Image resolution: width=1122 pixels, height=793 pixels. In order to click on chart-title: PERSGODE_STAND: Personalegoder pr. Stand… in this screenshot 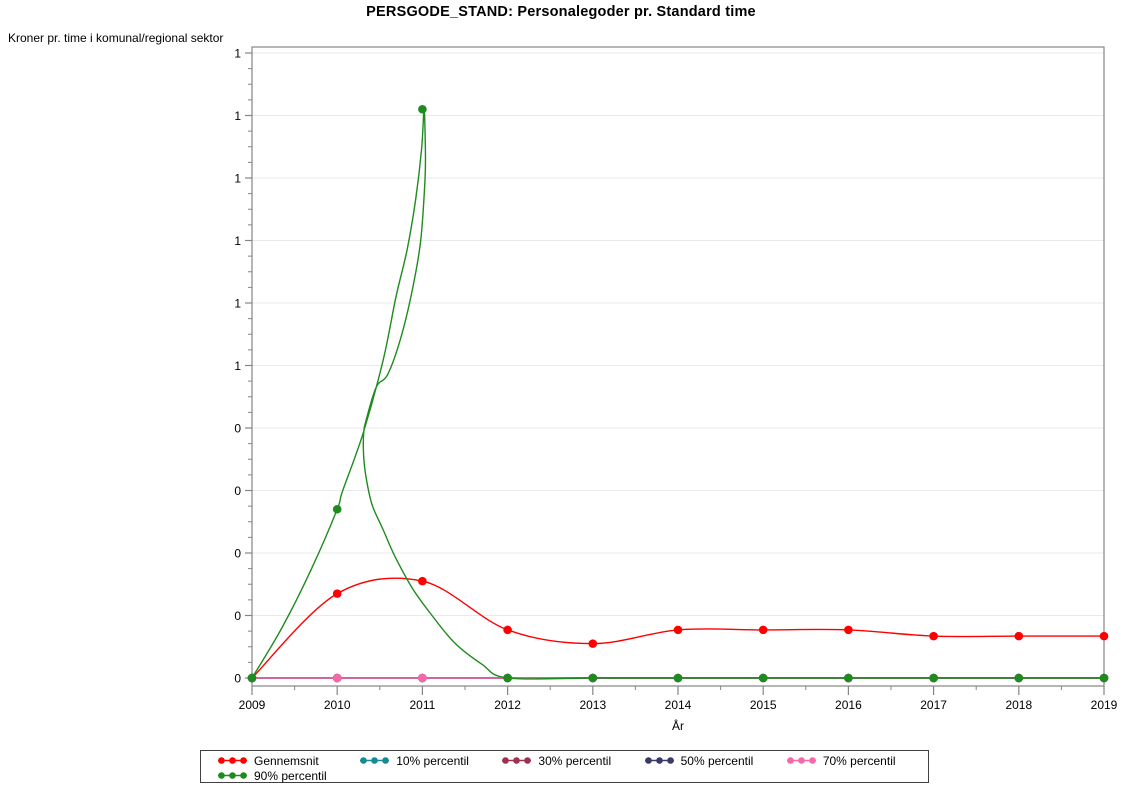, I will do `click(561, 12)`.